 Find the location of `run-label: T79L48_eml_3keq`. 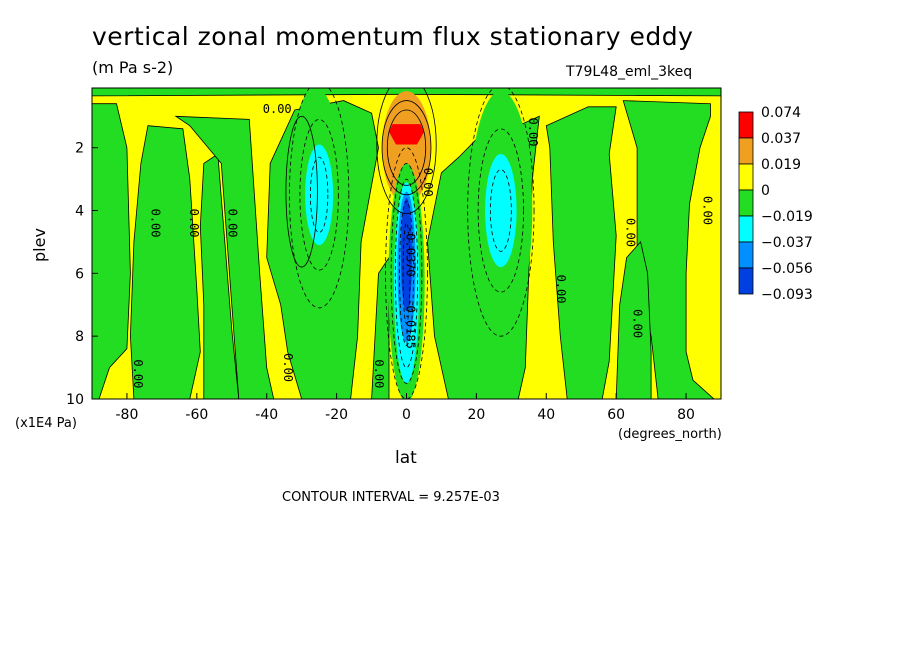

run-label: T79L48_eml_3keq is located at coordinates (629, 72).